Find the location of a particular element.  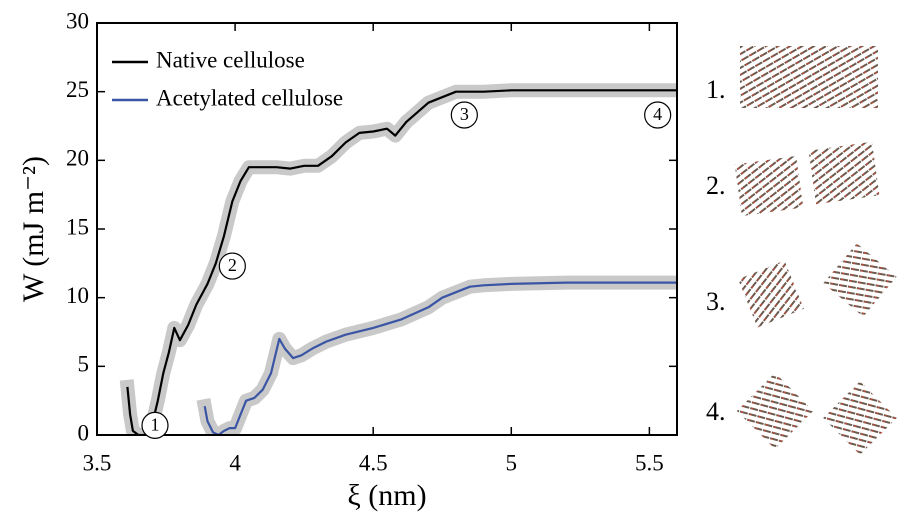

annotation-label: 3 is located at coordinates (464, 114).